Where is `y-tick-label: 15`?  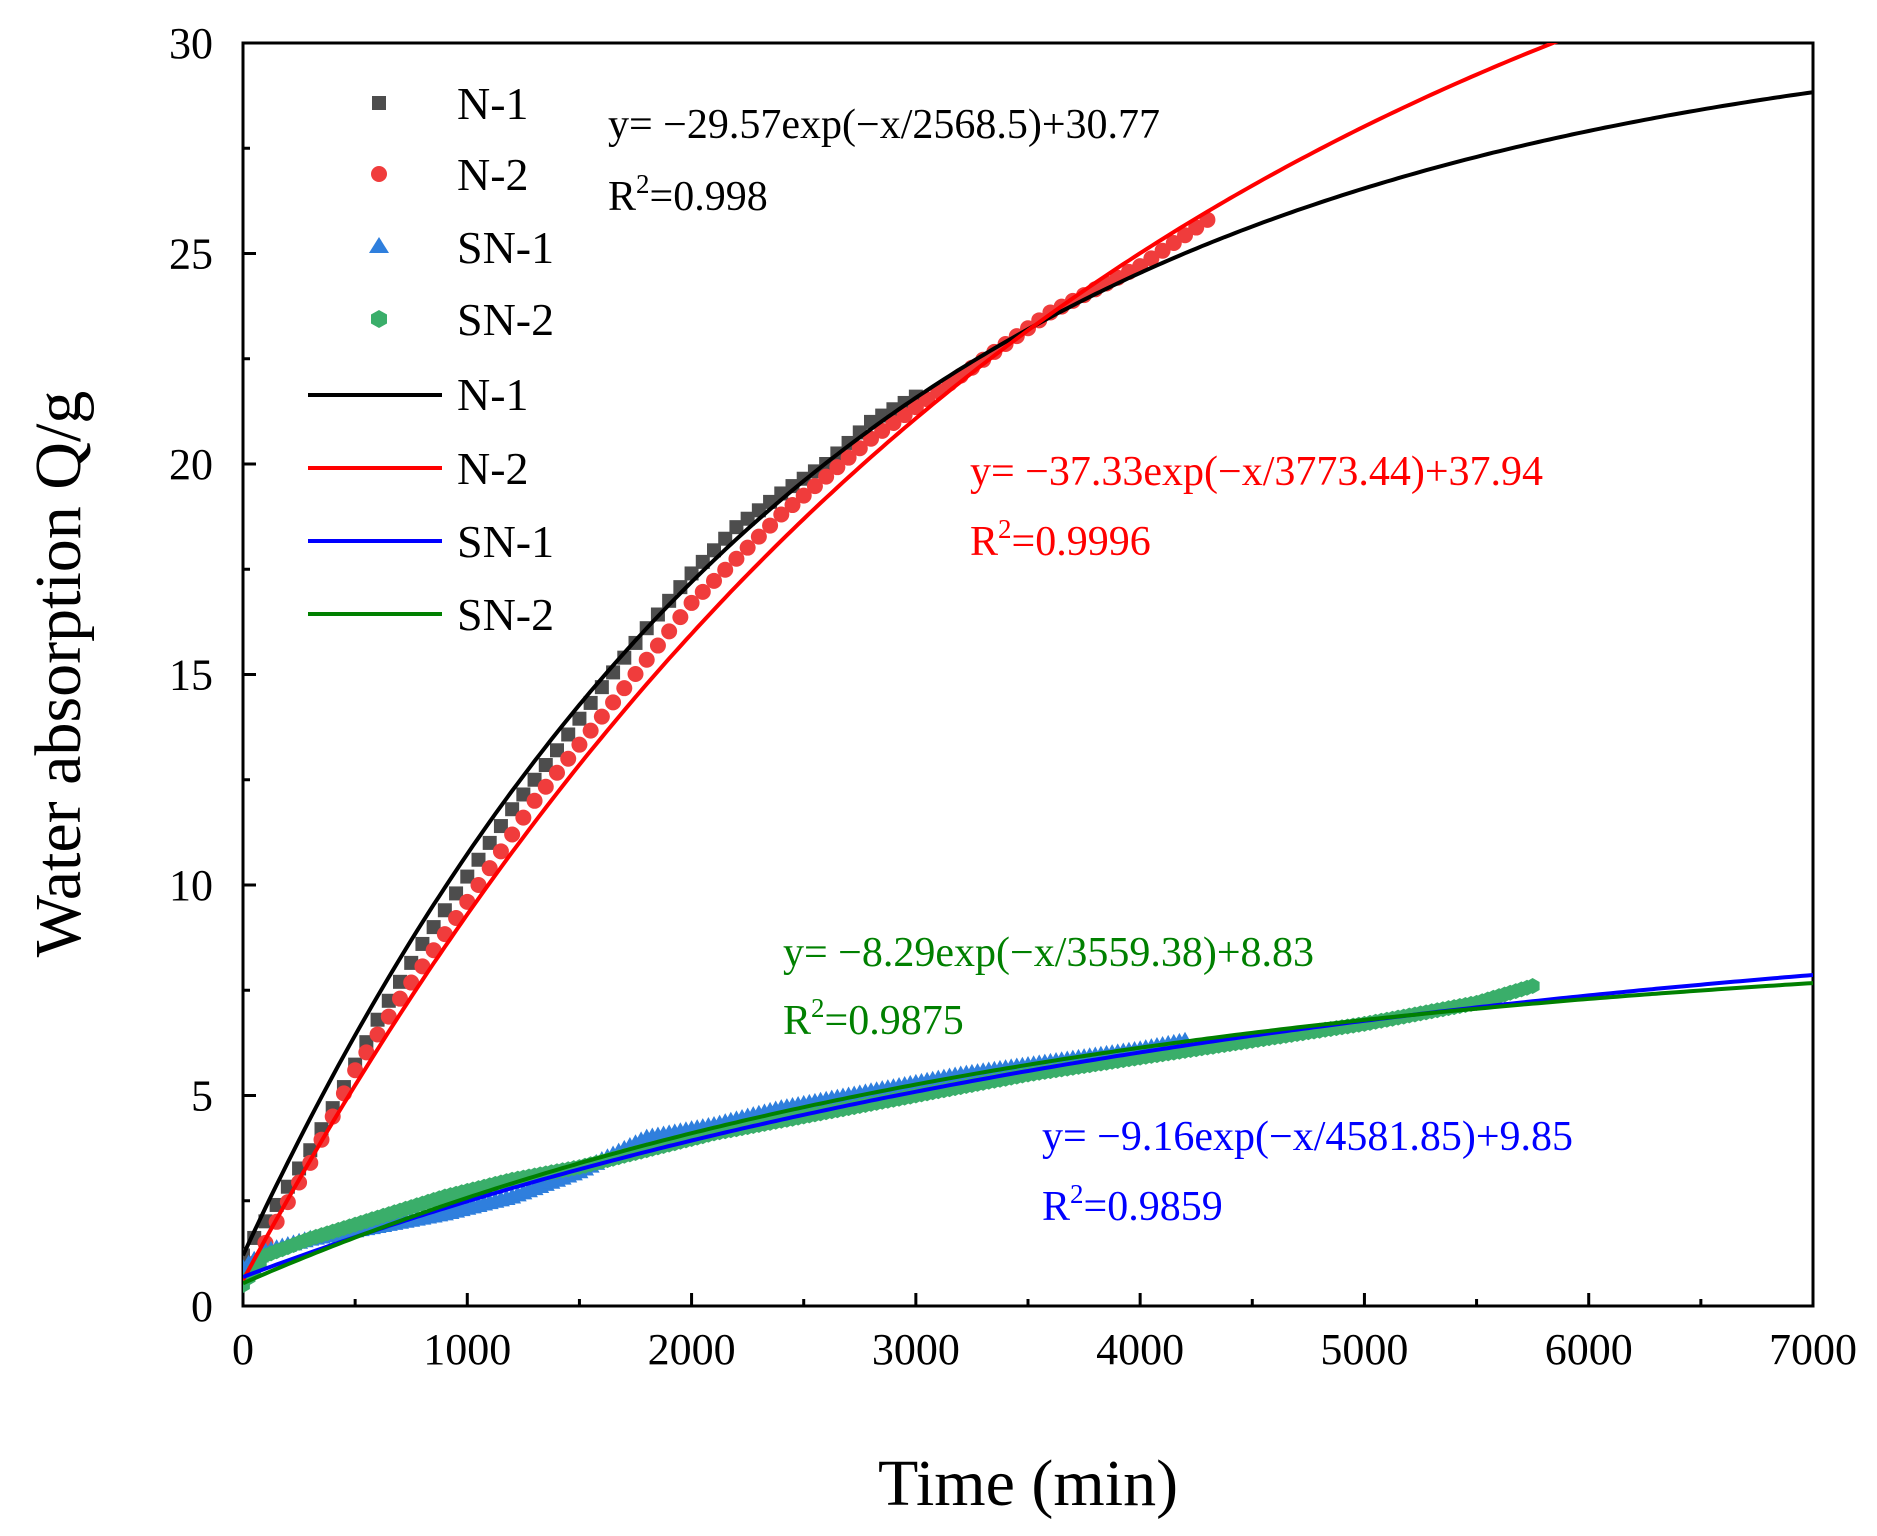
y-tick-label: 15 is located at coordinates (191, 675).